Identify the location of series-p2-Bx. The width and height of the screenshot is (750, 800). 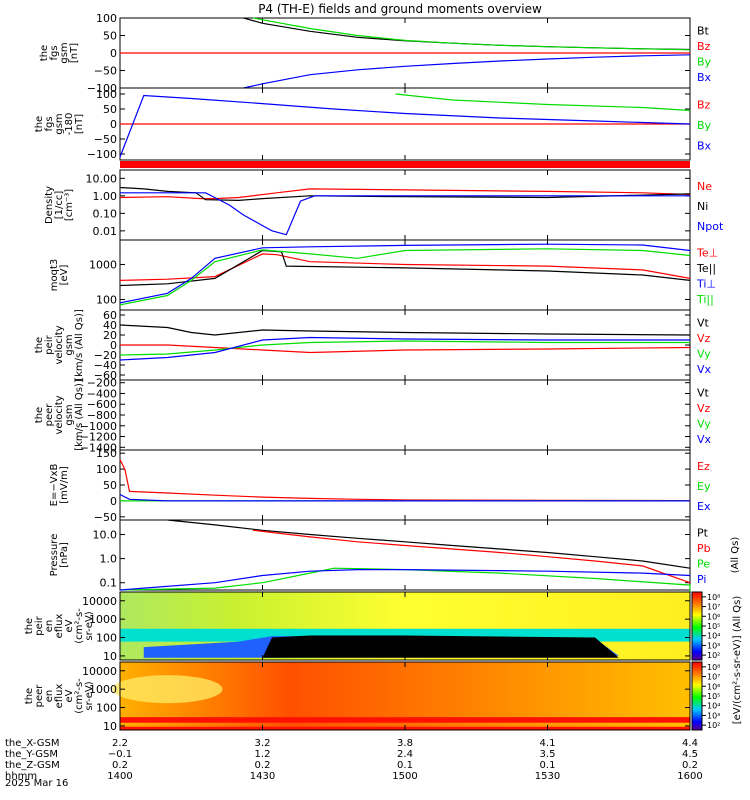
(405, 126).